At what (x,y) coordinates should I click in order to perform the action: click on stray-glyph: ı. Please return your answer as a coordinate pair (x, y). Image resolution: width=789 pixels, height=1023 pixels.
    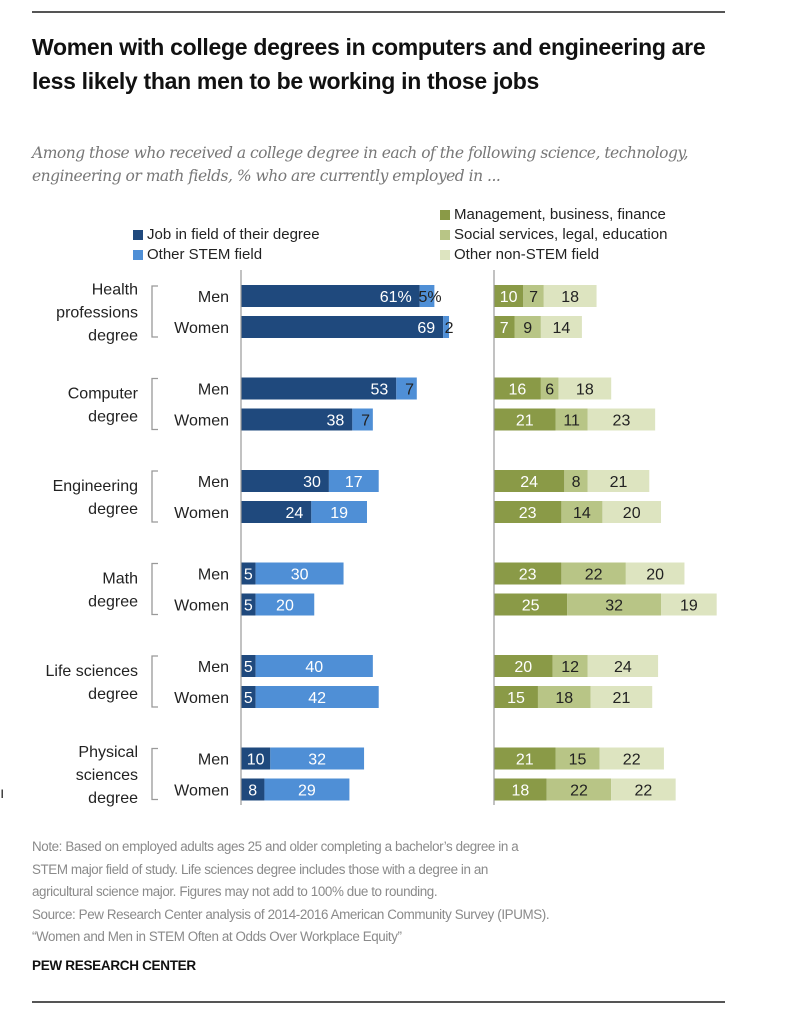
    Looking at the image, I should click on (2, 793).